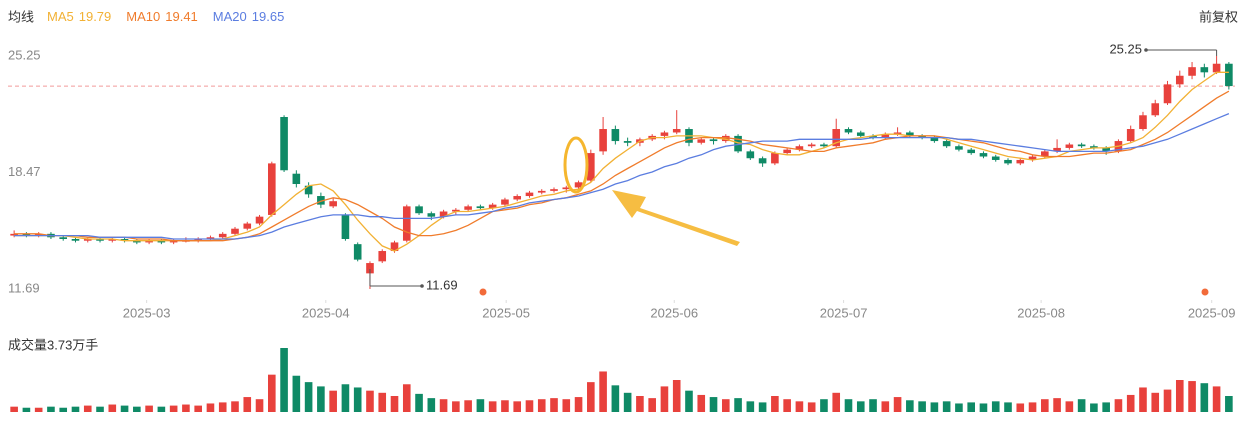 Image resolution: width=1242 pixels, height=421 pixels. Describe the element at coordinates (1218, 16) in the screenshot. I see `adjust-toggle: 前复权` at that location.